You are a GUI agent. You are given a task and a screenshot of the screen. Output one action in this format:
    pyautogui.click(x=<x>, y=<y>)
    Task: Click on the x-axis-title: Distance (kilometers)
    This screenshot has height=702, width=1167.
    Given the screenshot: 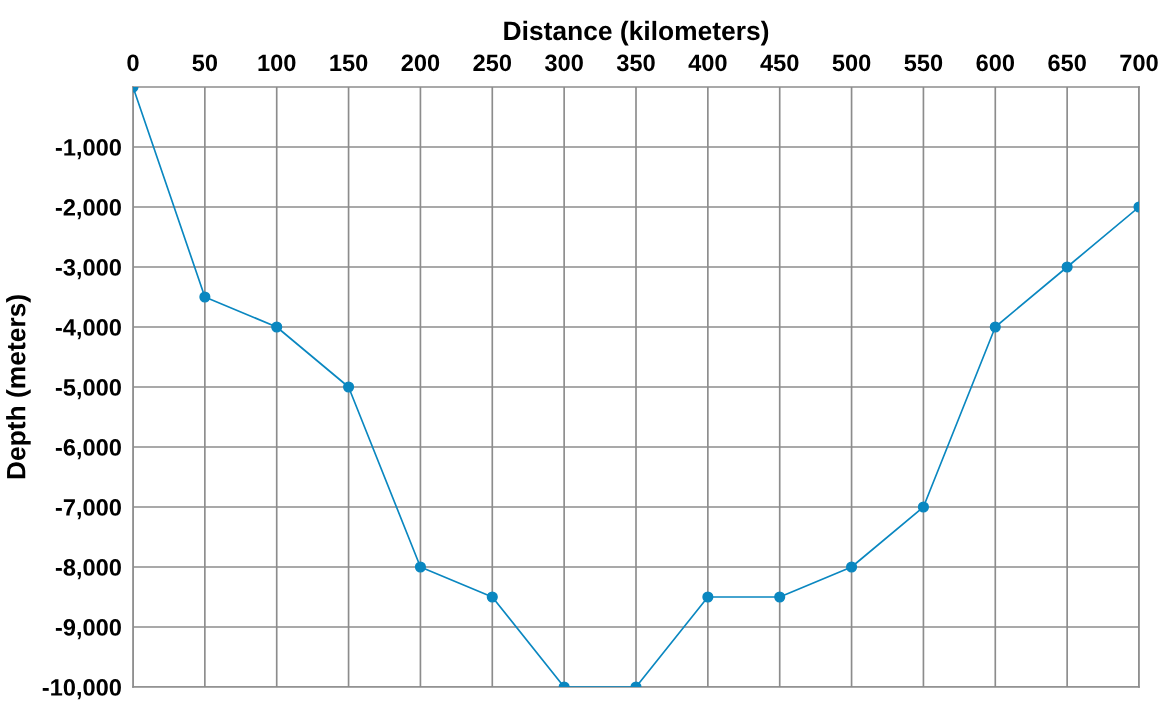 What is the action you would take?
    pyautogui.click(x=636, y=33)
    